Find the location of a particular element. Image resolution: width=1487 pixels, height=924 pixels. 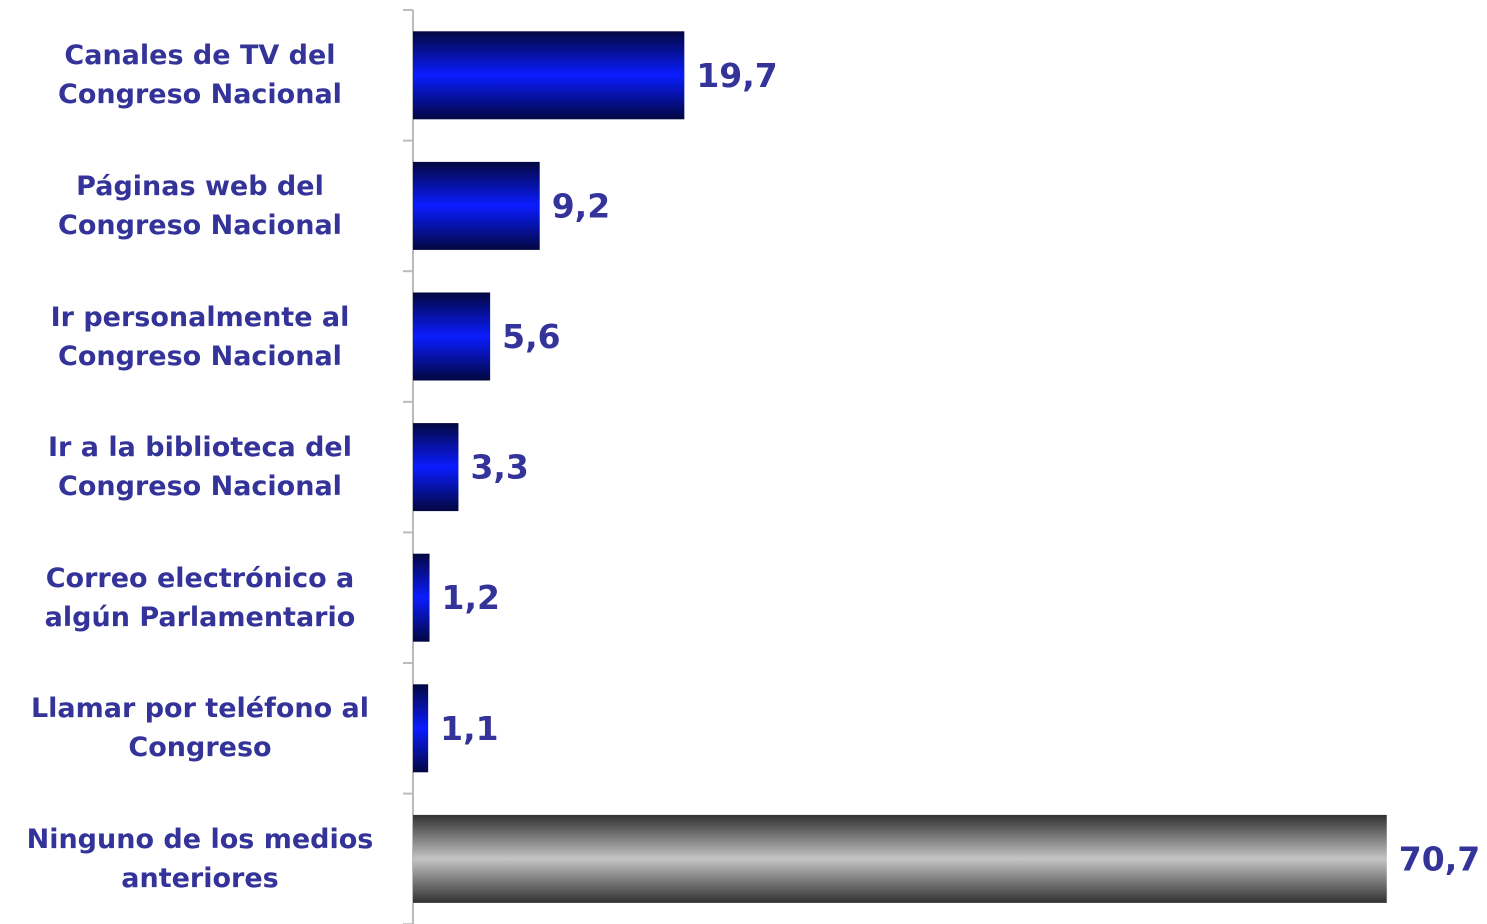

value-label: 1,2 is located at coordinates (471, 597).